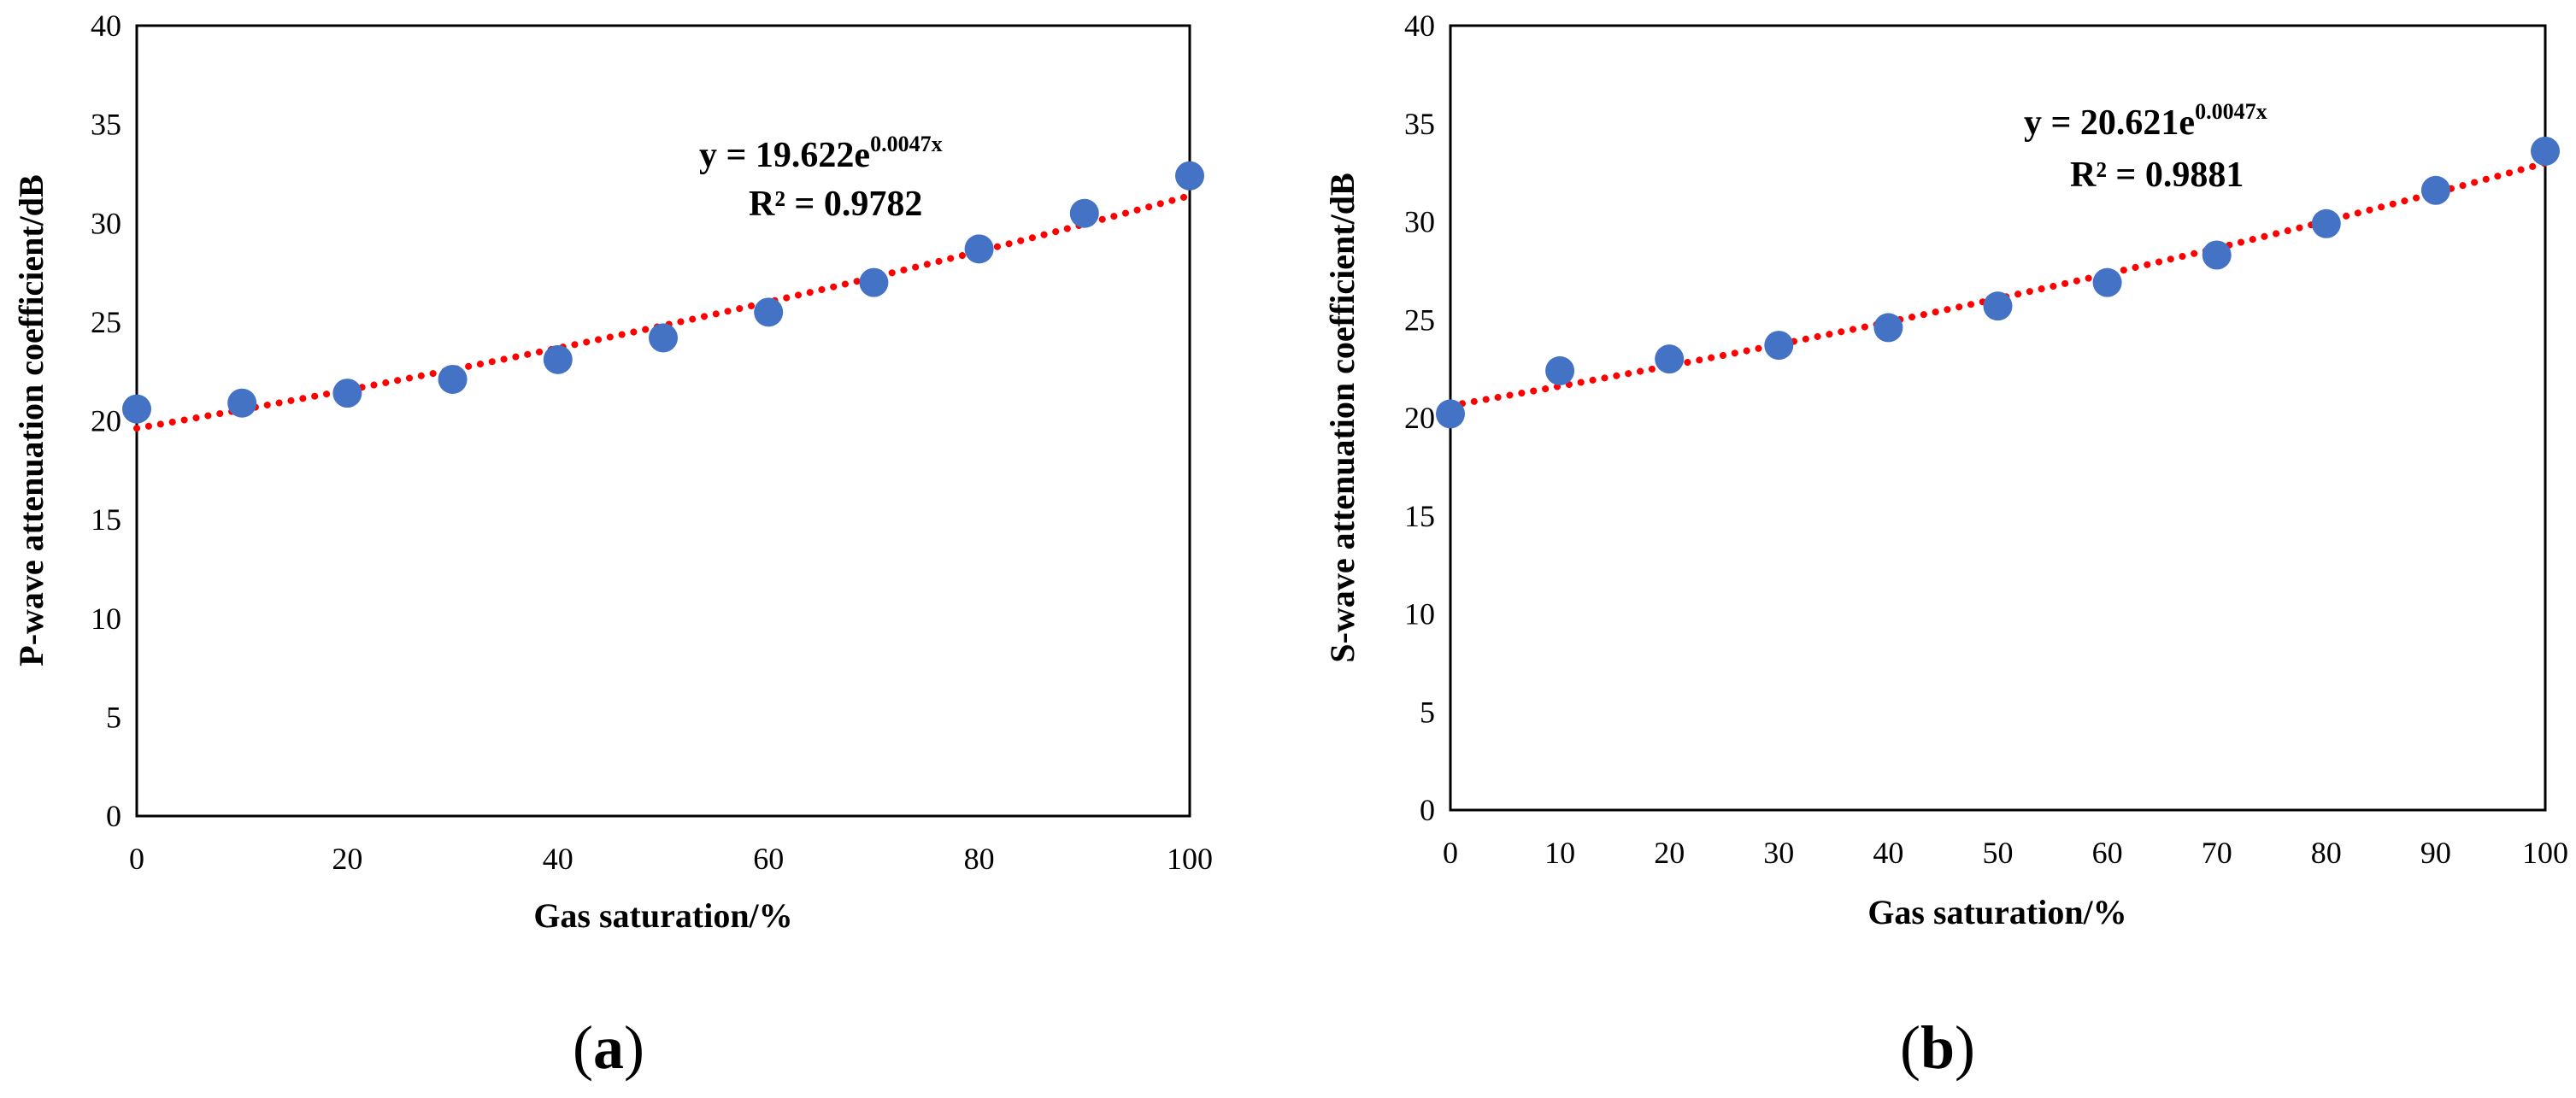 The width and height of the screenshot is (2576, 1098). What do you see at coordinates (2217, 853) in the screenshot?
I see `x-tick-label: 70` at bounding box center [2217, 853].